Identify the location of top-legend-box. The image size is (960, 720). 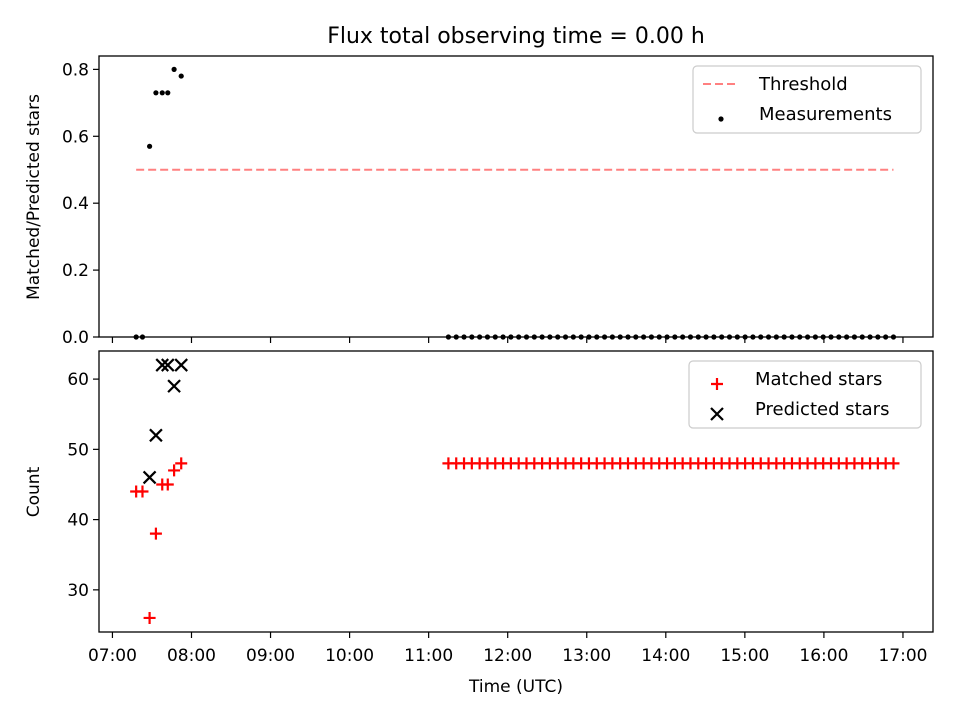
(807, 99).